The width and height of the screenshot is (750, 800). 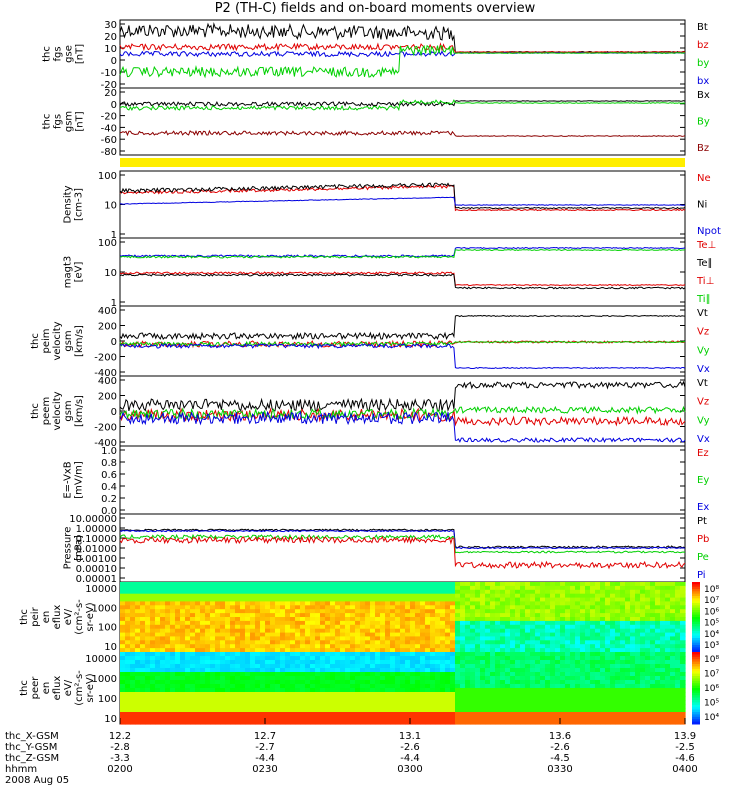 I want to click on legend-Ni: Ni, so click(x=702, y=205).